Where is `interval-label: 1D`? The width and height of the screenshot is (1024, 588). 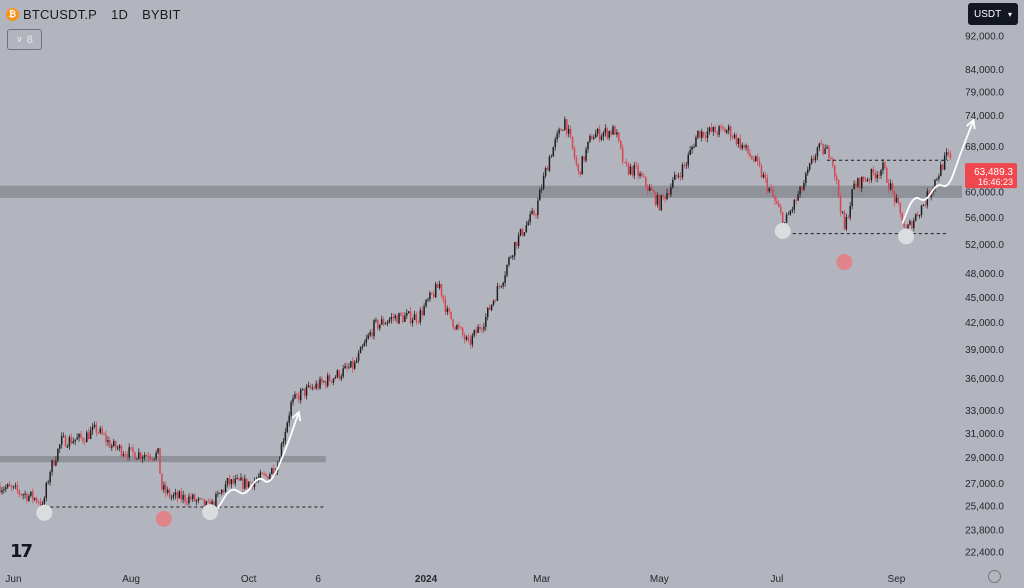
interval-label: 1D is located at coordinates (120, 14).